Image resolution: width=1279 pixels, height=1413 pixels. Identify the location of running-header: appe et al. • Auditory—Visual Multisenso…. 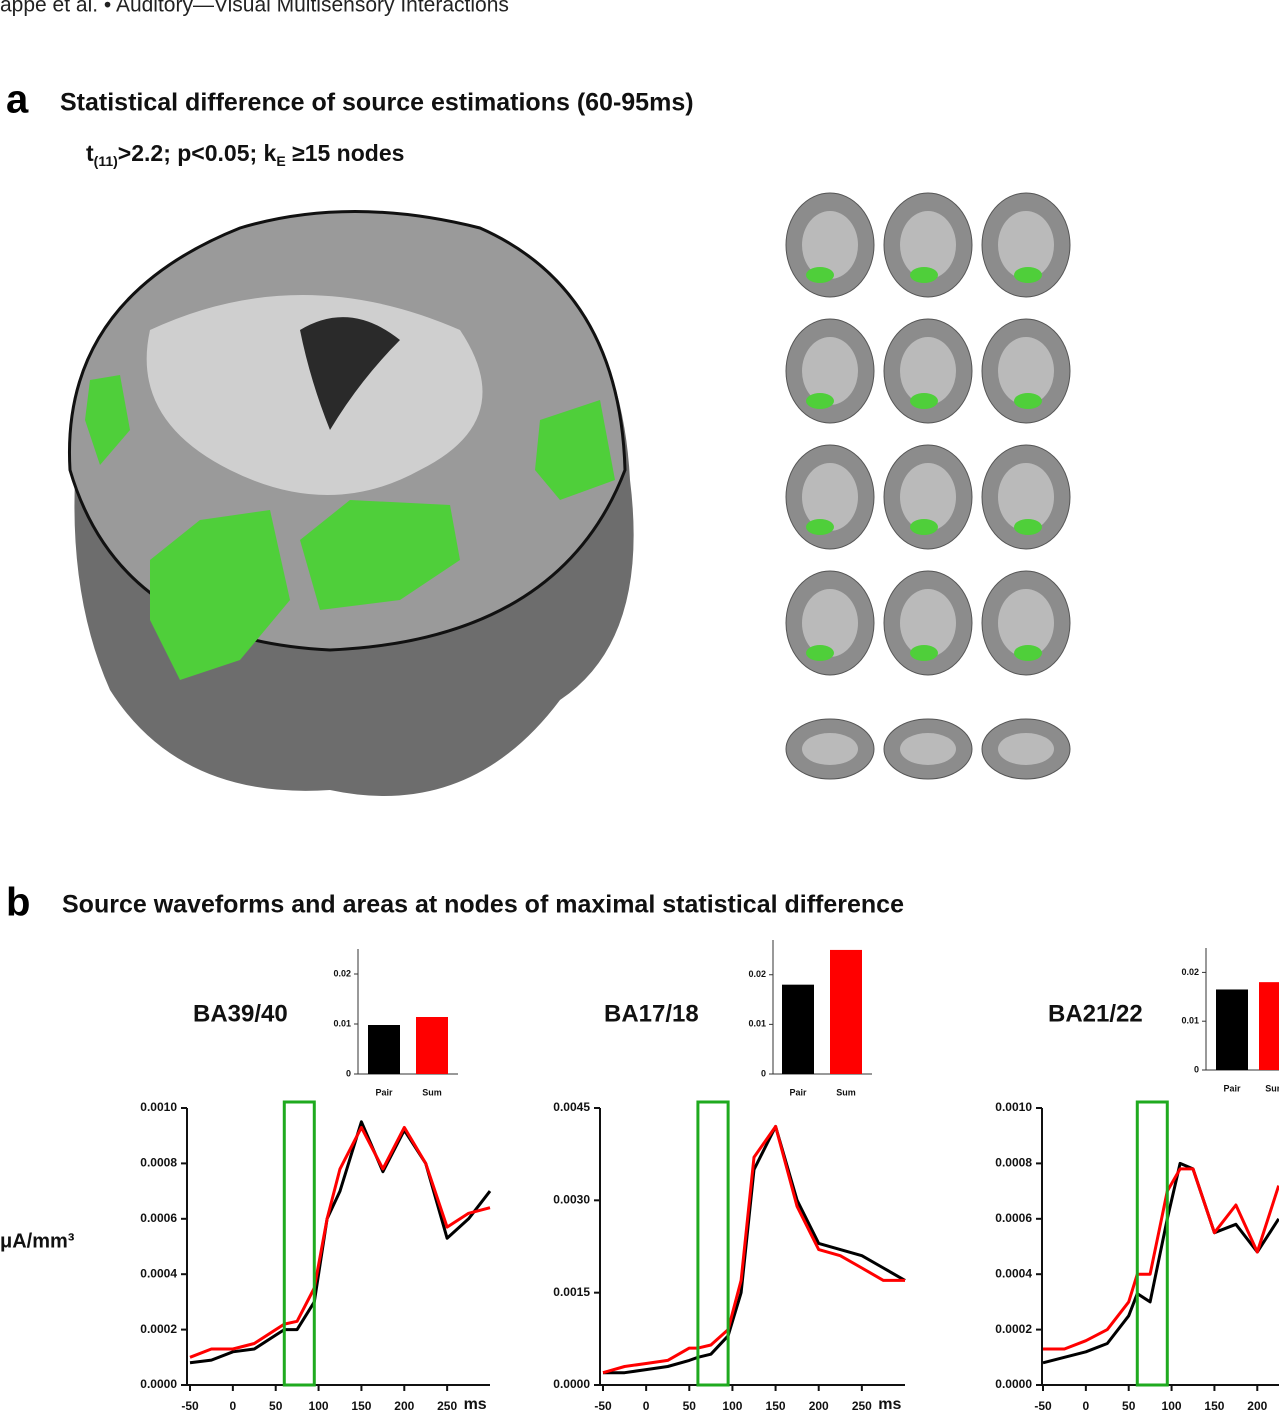
(254, 8).